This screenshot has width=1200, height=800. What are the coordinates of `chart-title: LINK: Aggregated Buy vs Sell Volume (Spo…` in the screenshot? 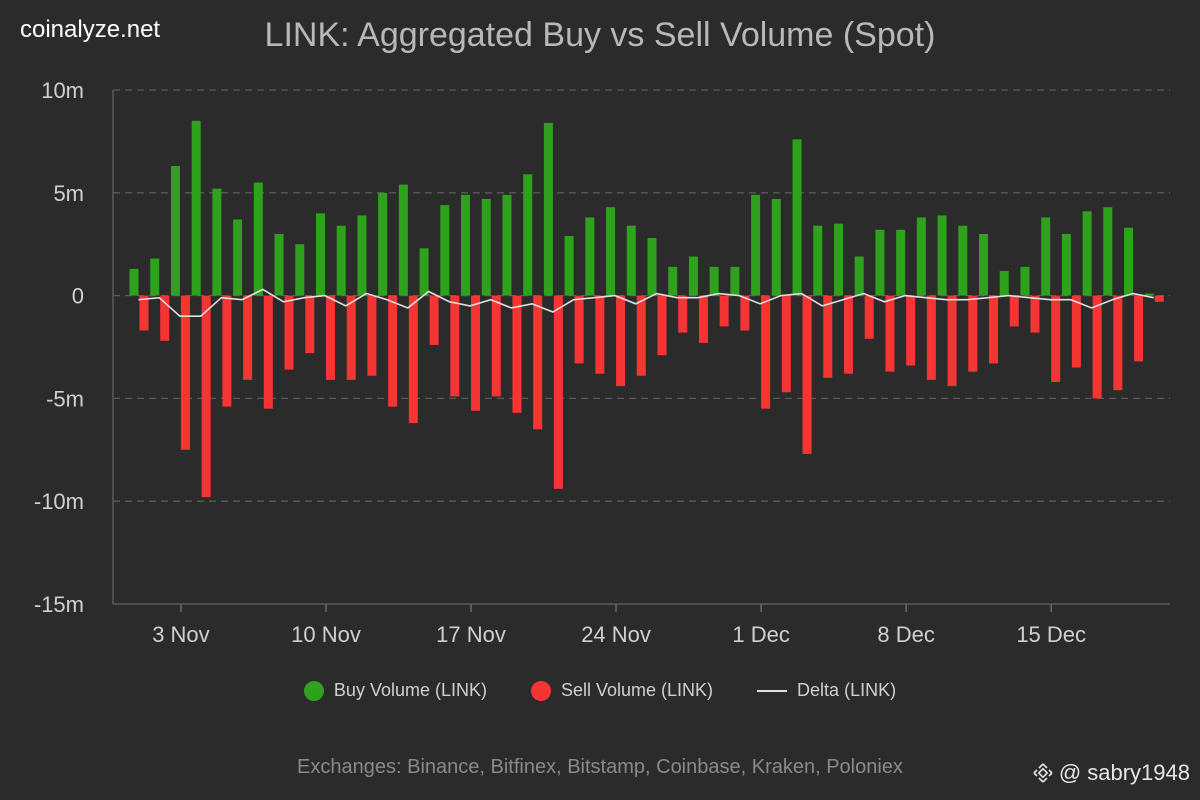 It's located at (600, 35).